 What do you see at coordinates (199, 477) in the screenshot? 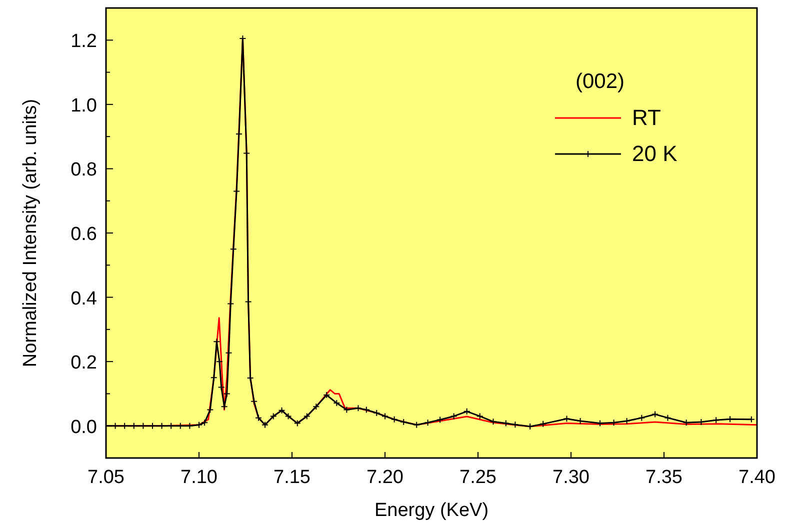
I see `x-tick-label: 7.10` at bounding box center [199, 477].